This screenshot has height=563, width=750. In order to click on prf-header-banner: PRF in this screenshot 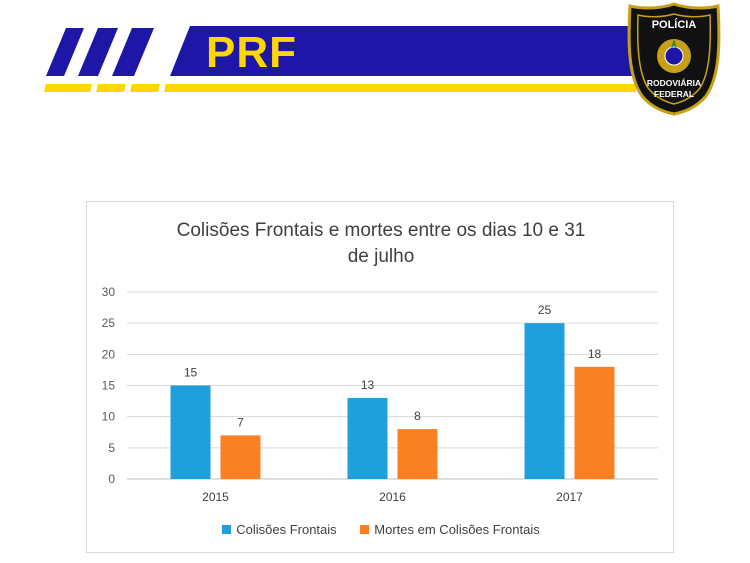, I will do `click(340, 59)`.